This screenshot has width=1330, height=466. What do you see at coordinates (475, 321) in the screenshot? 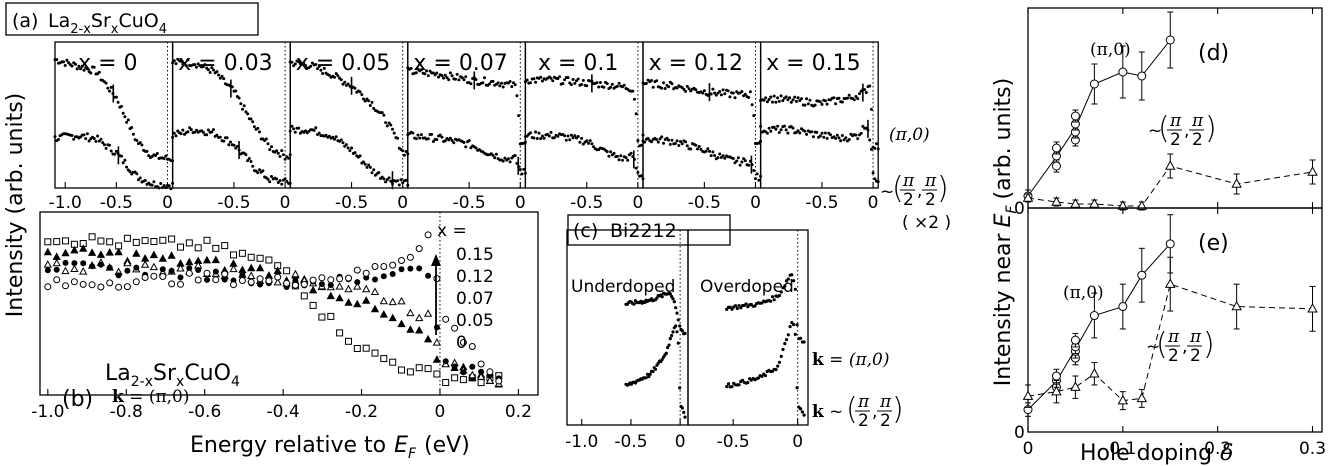
I see `legend-0.05: 0.05` at bounding box center [475, 321].